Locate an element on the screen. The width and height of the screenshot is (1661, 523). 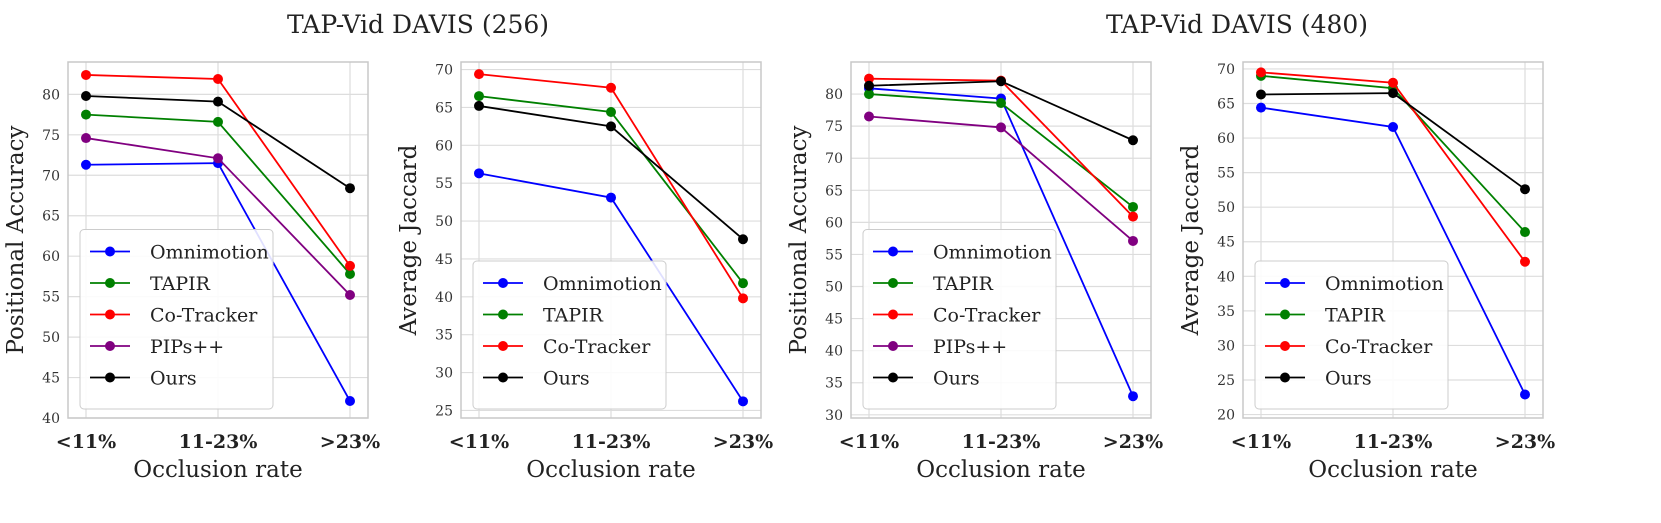
y-tick-label: 40 is located at coordinates (1226, 277).